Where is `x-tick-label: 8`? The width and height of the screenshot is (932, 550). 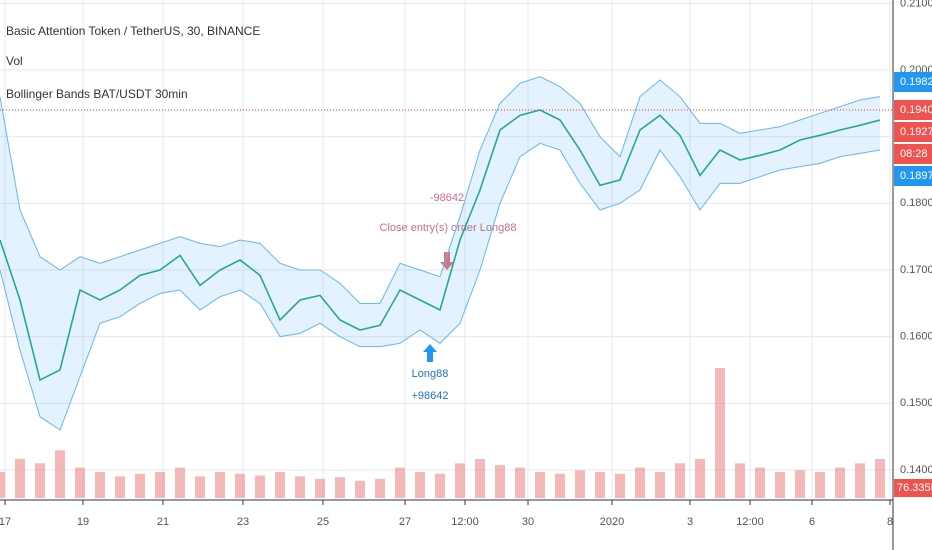 x-tick-label: 8 is located at coordinates (890, 522).